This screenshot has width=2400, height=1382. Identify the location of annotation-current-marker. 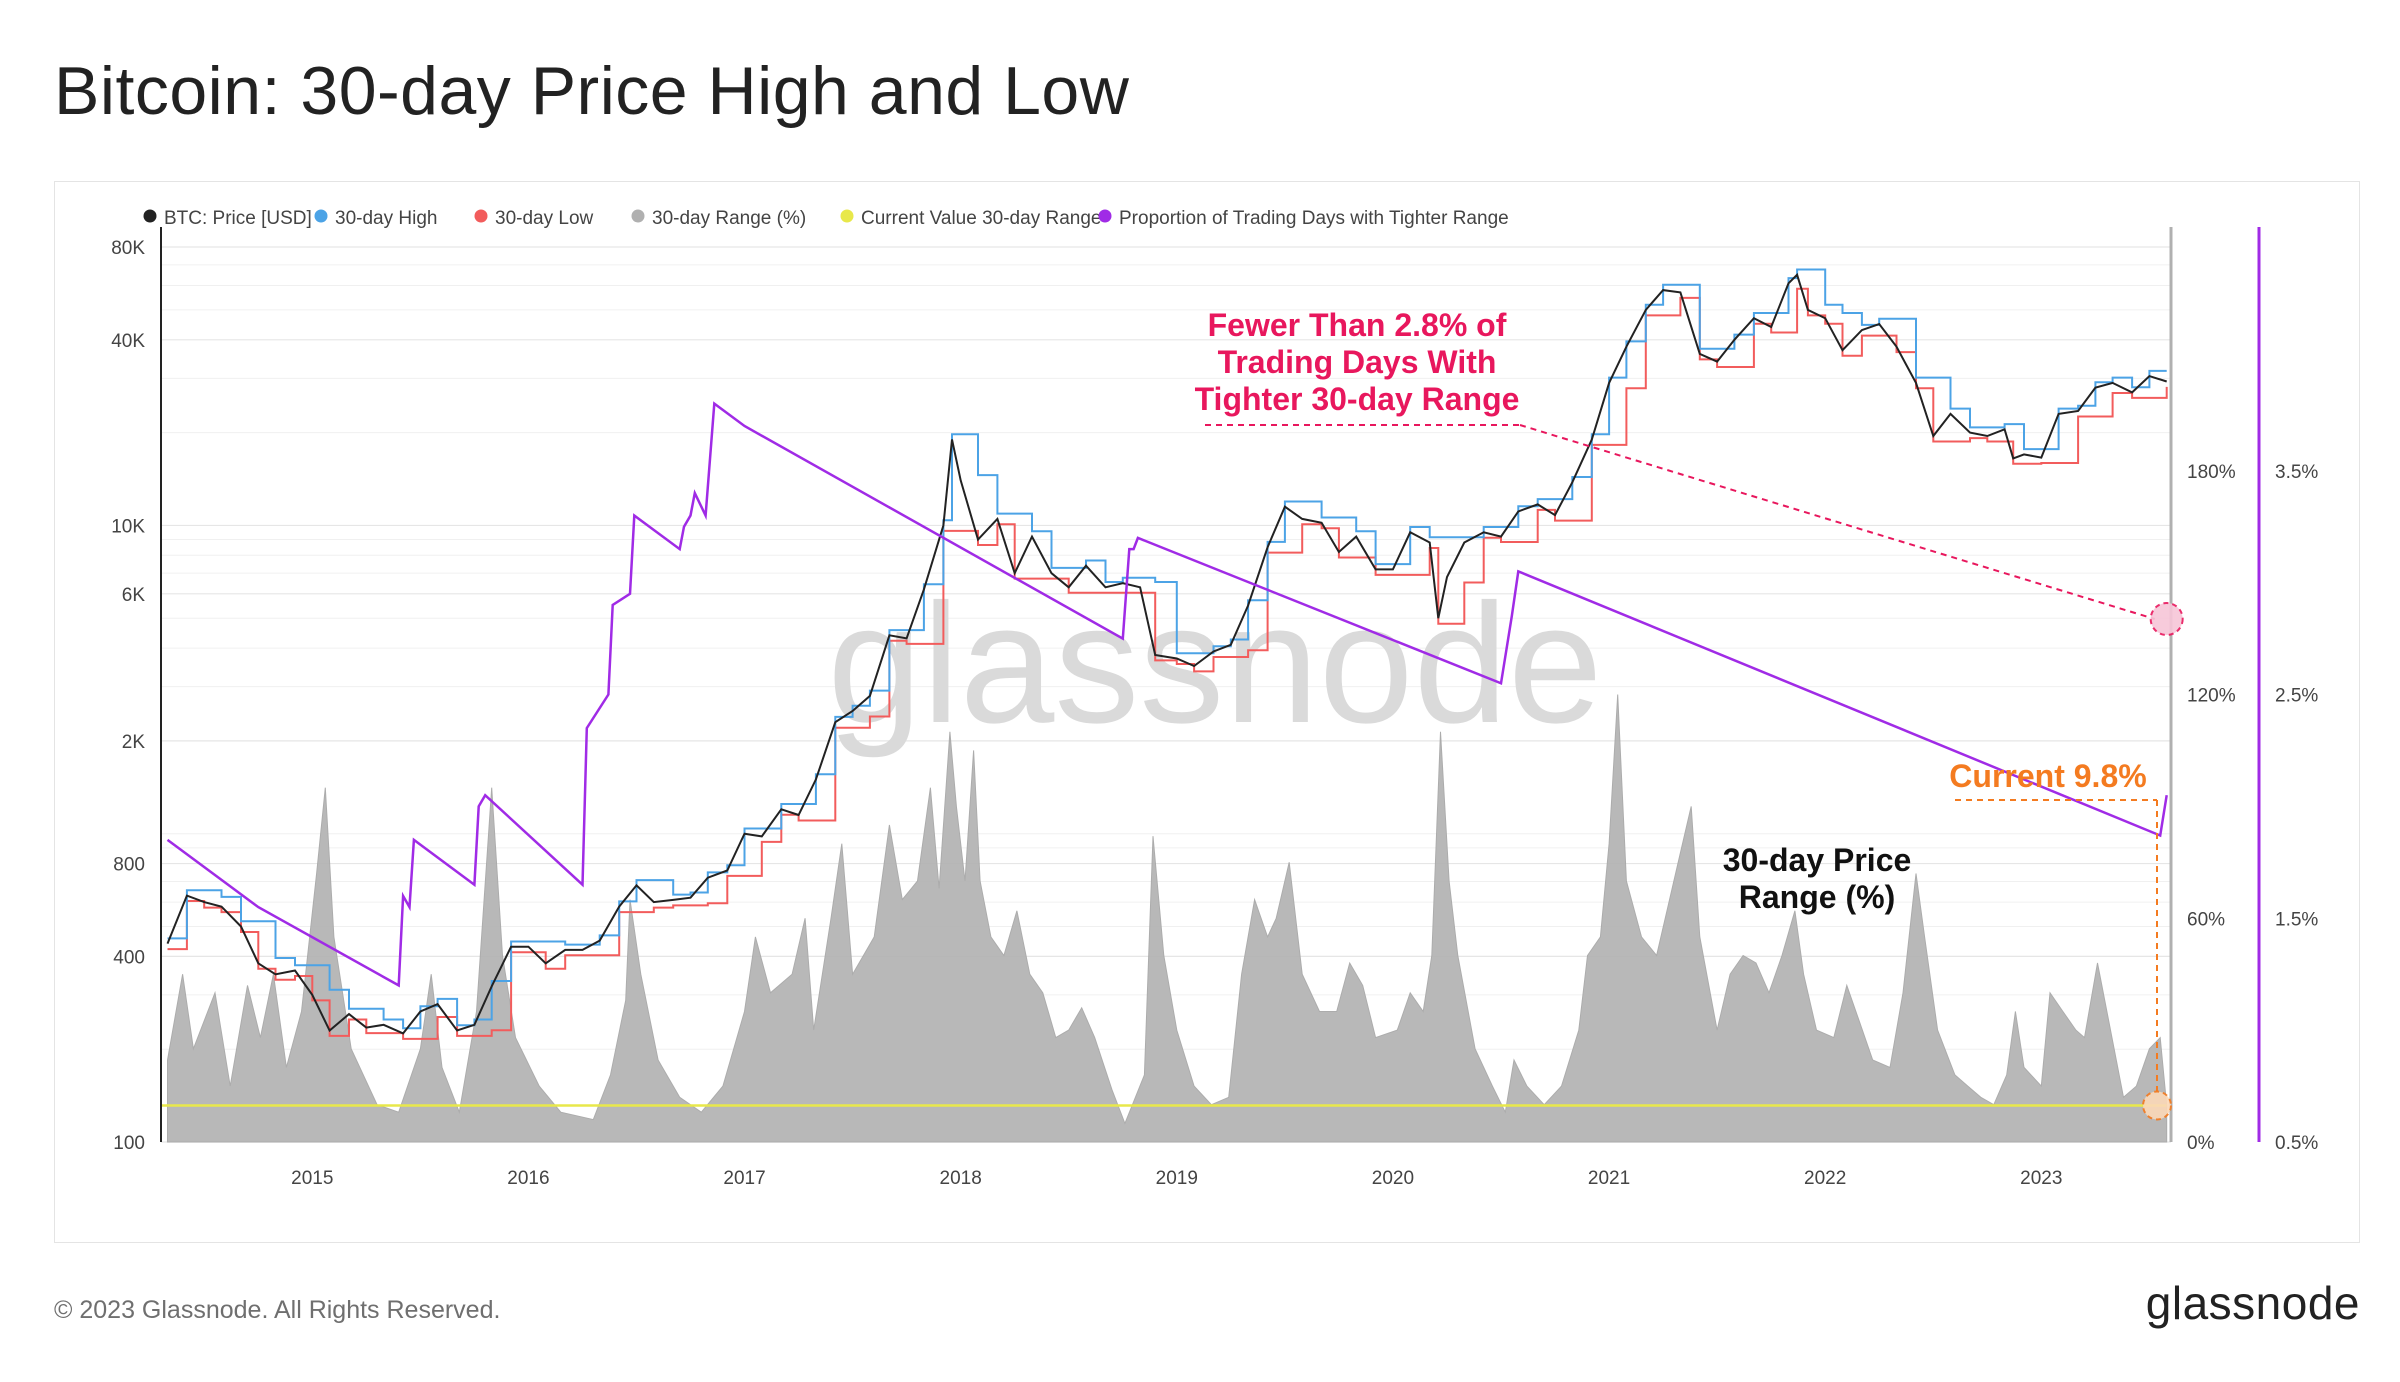
(2157, 1105).